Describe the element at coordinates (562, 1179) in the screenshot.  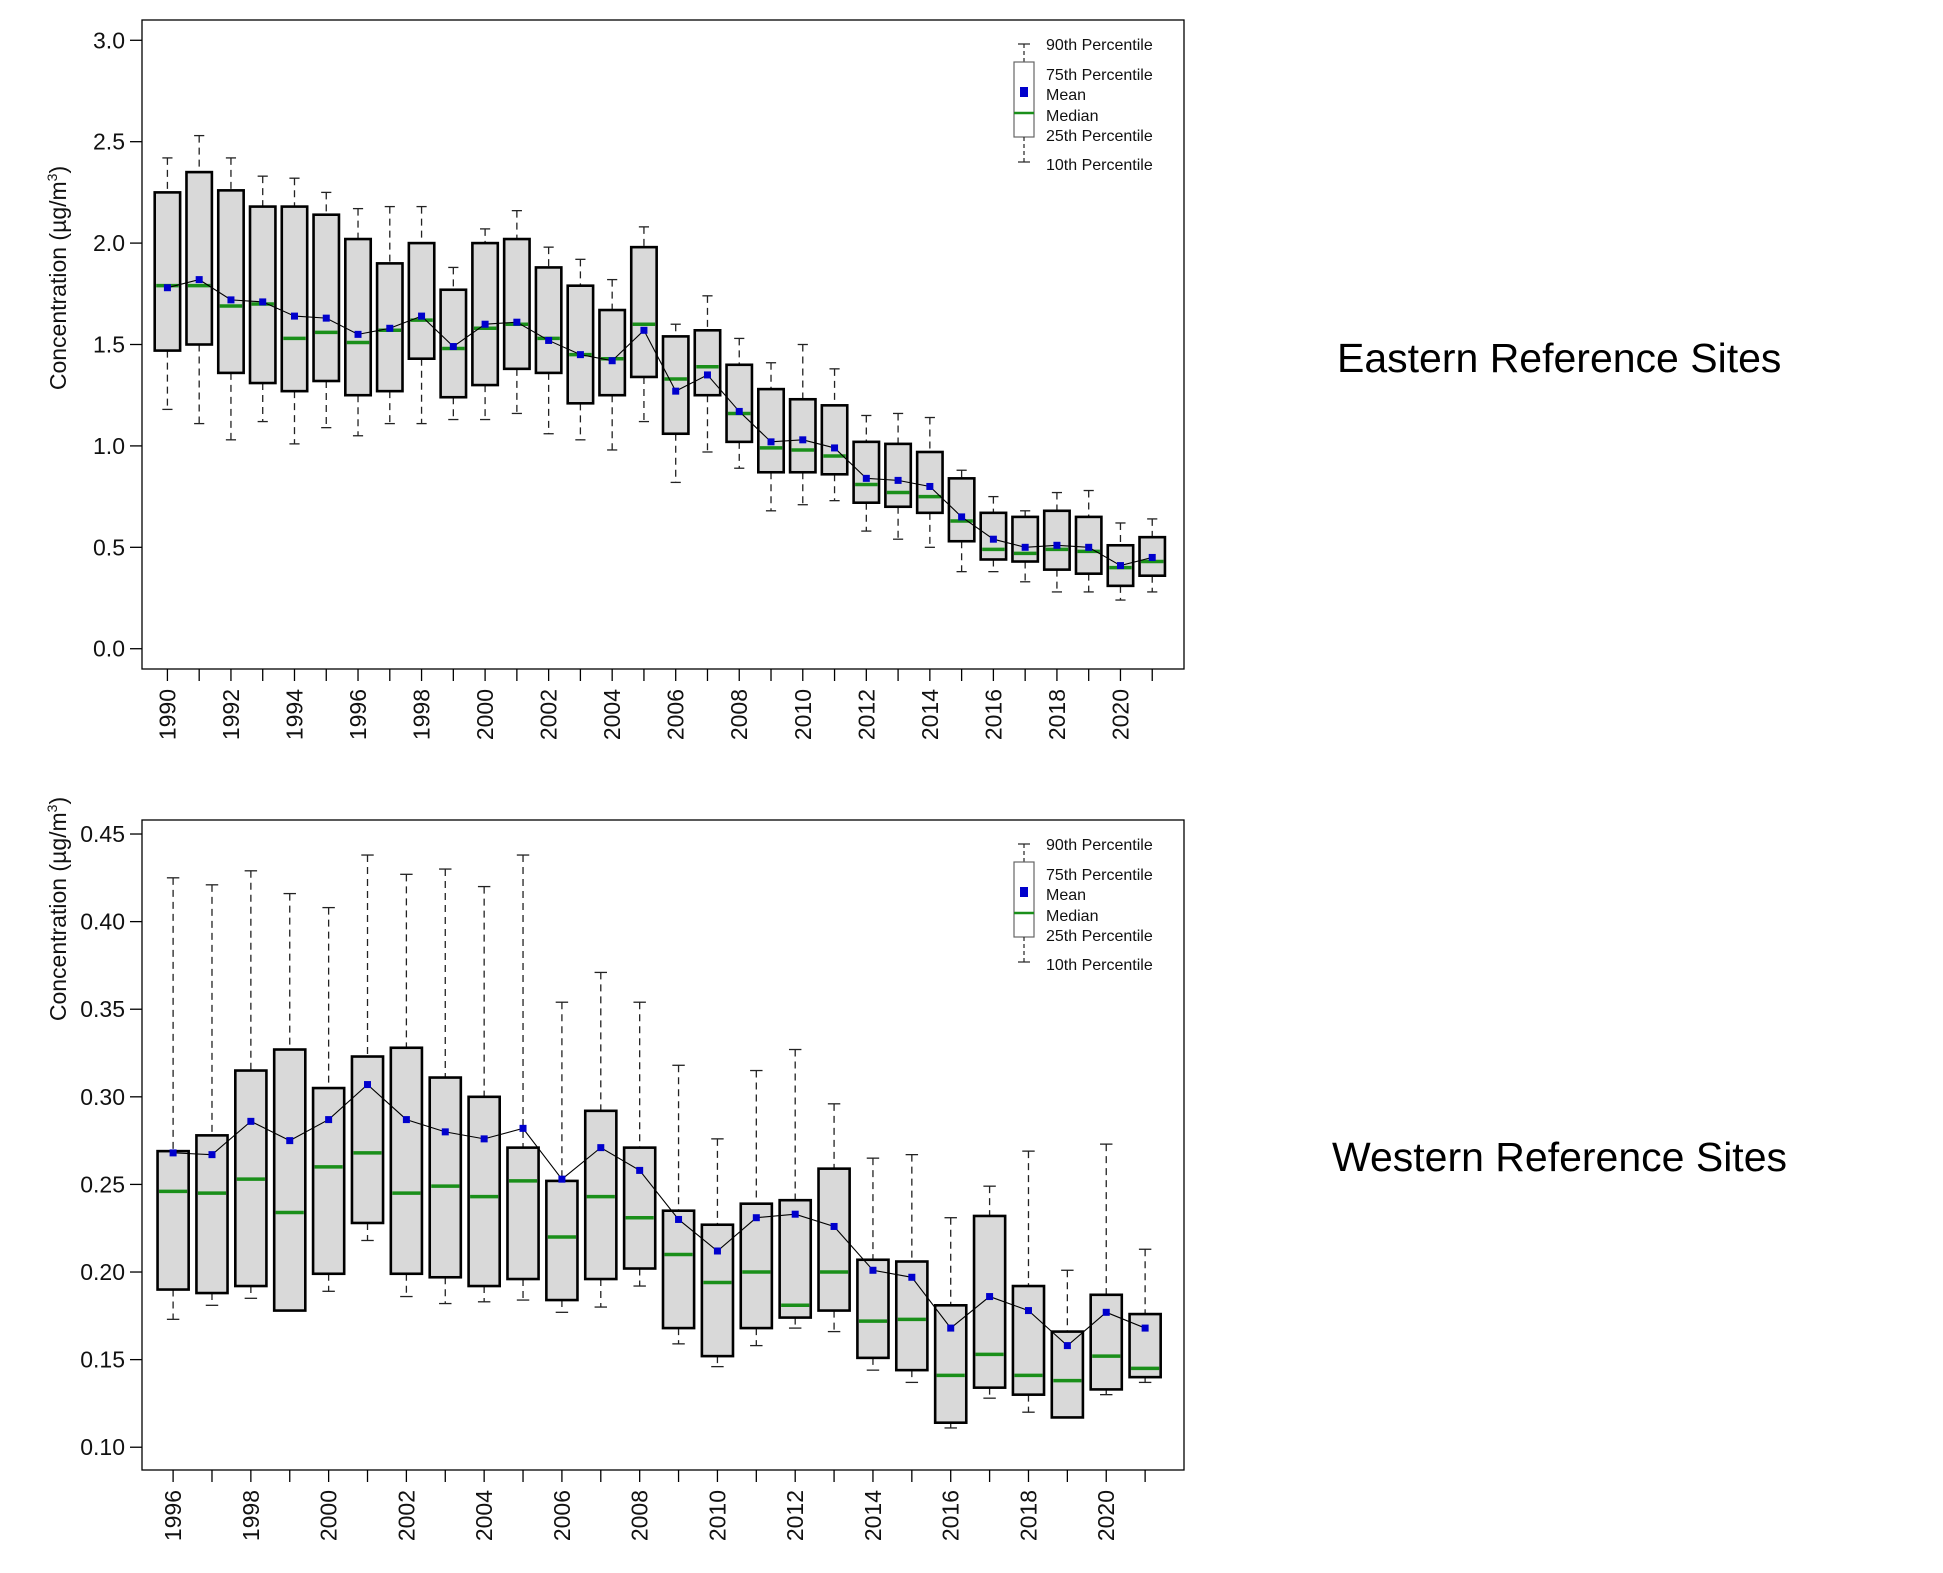
I see `mean-marker-2006` at that location.